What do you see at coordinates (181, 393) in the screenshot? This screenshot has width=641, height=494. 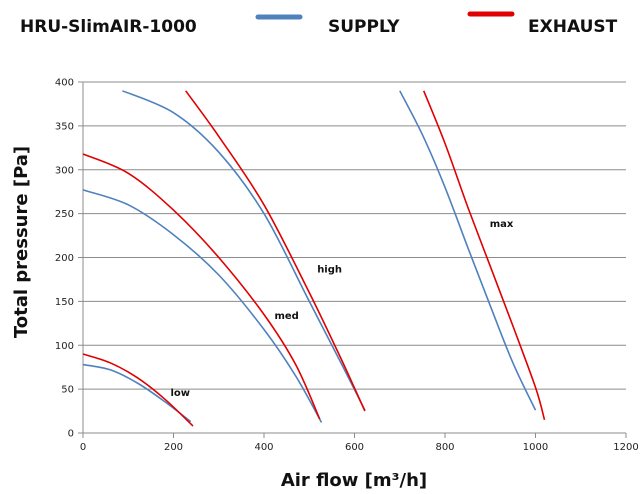 I see `annotation-low: low` at bounding box center [181, 393].